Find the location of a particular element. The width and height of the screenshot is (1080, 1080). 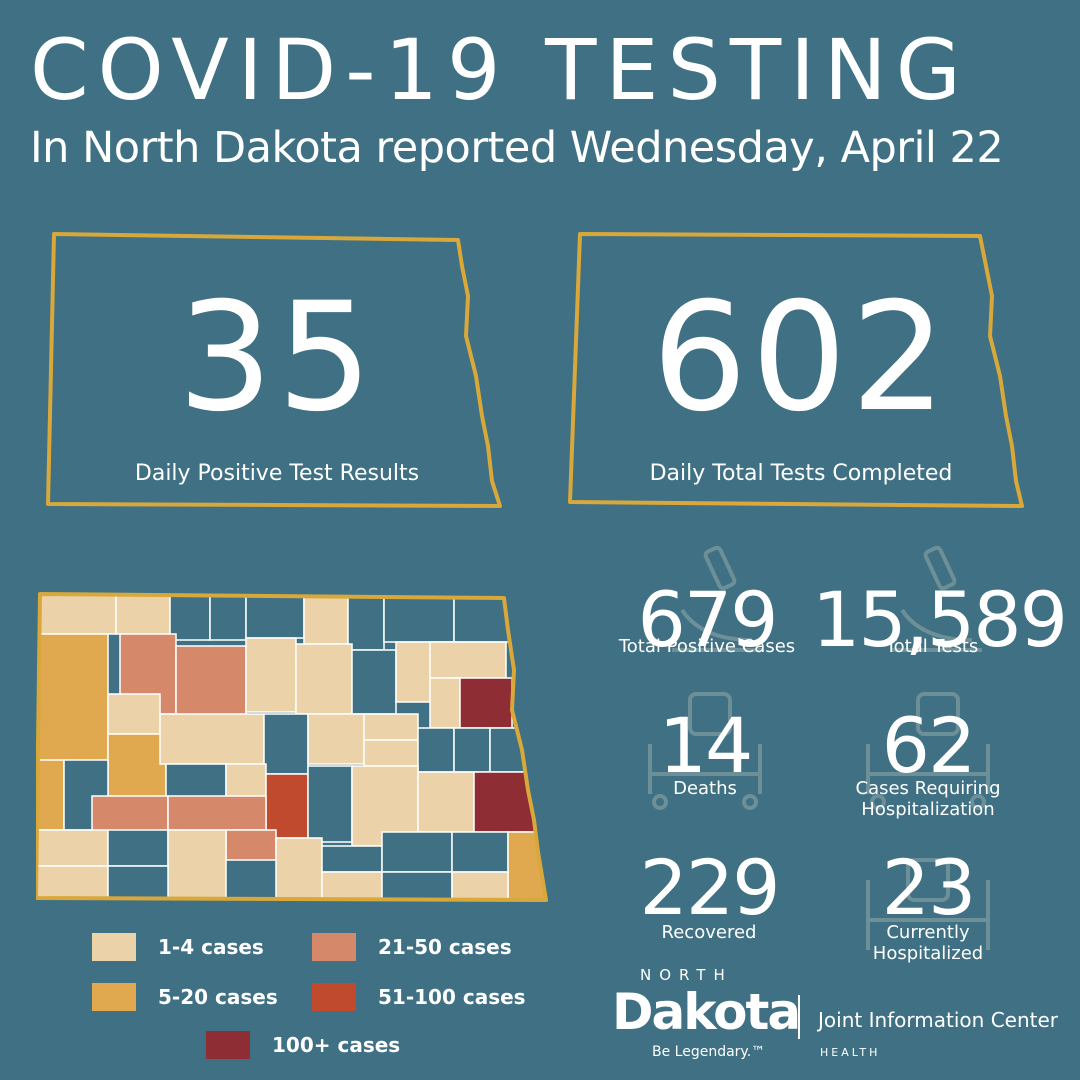

deaths-label: Deaths is located at coordinates (705, 788).